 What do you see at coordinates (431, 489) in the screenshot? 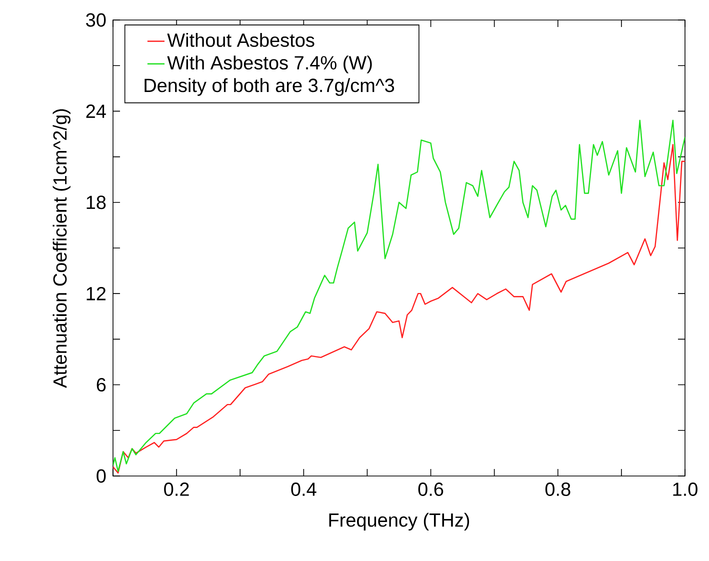
I see `x-tick-label: 0.6` at bounding box center [431, 489].